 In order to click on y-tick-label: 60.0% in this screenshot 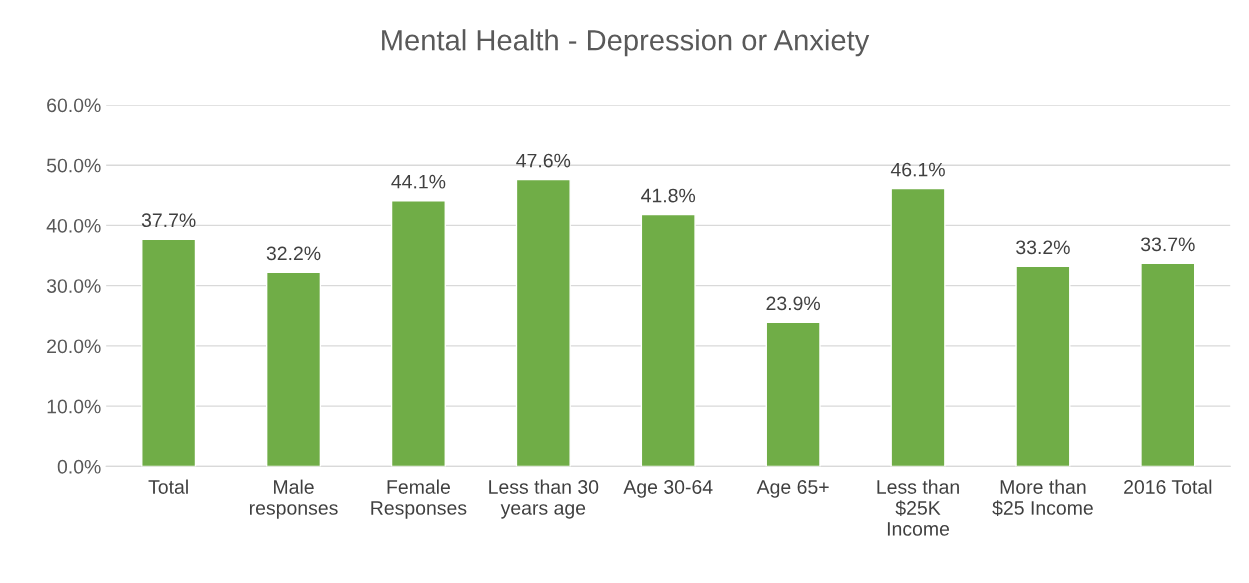, I will do `click(74, 105)`.